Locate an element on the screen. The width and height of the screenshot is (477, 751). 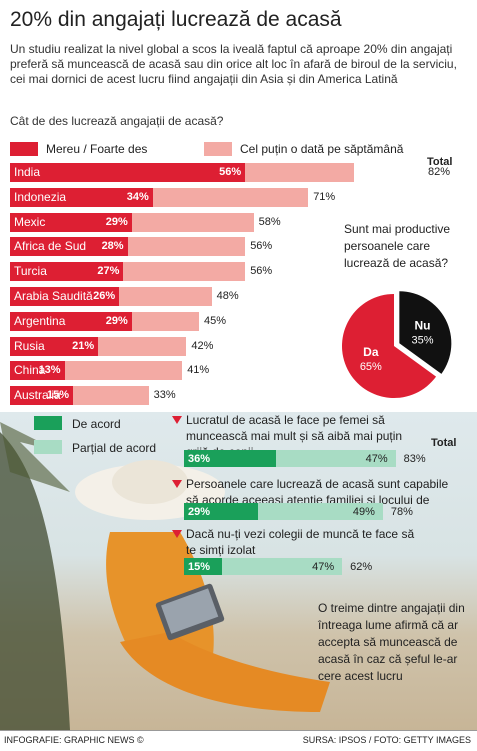
country-label: Indonezia is located at coordinates (40, 196).